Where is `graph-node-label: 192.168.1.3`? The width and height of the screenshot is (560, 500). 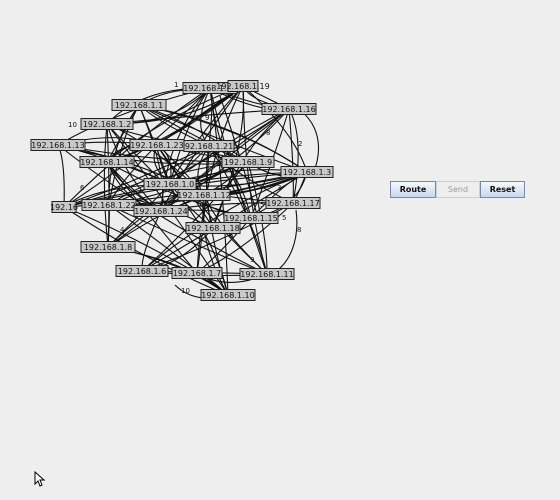
graph-node-label: 192.168.1.3 is located at coordinates (307, 172).